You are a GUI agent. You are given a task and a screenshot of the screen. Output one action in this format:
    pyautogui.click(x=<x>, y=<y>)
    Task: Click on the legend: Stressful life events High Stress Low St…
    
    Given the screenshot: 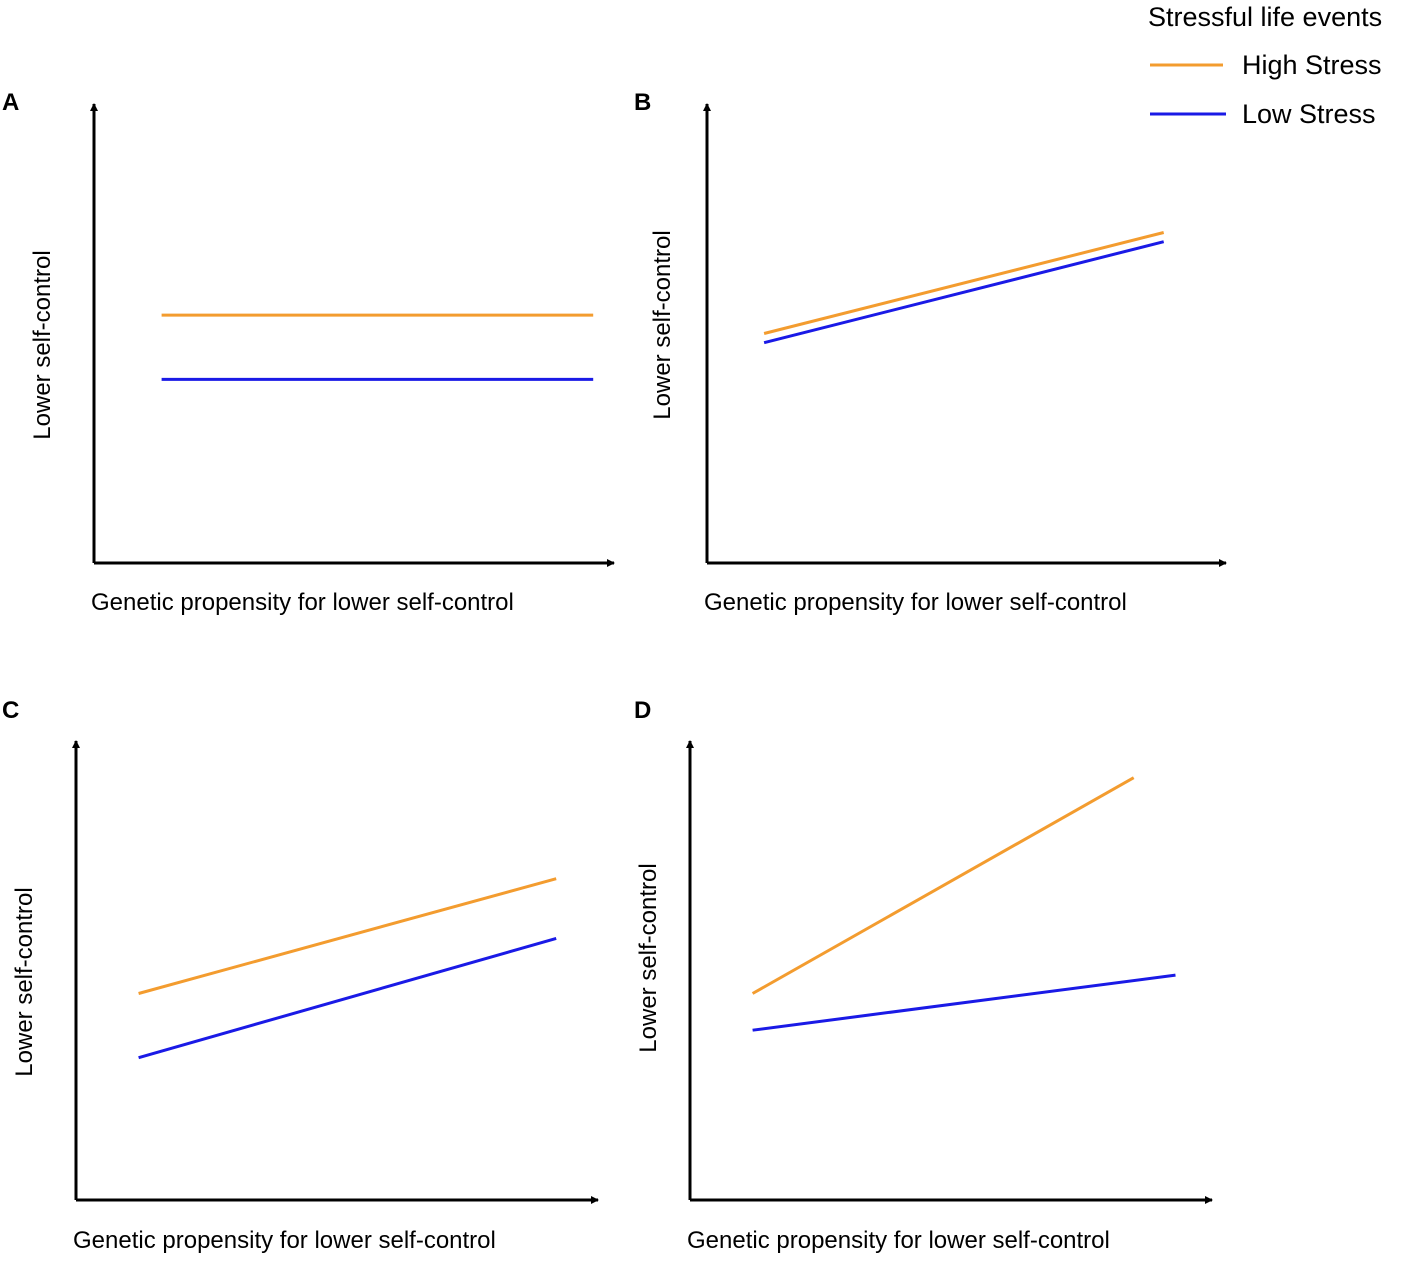 What is the action you would take?
    pyautogui.click(x=1265, y=65)
    